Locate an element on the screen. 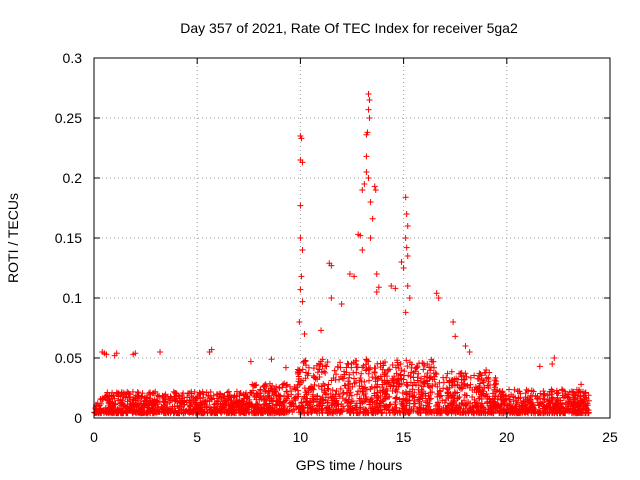  y-tick-label: 0 is located at coordinates (78, 418).